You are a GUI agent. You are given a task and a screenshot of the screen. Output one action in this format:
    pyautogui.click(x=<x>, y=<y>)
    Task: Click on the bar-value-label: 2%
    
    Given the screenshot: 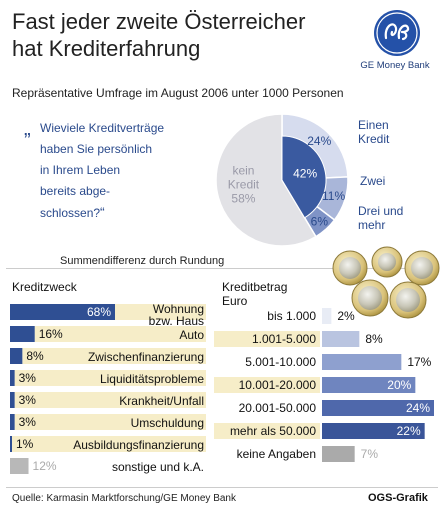 What is the action you would take?
    pyautogui.click(x=346, y=316)
    